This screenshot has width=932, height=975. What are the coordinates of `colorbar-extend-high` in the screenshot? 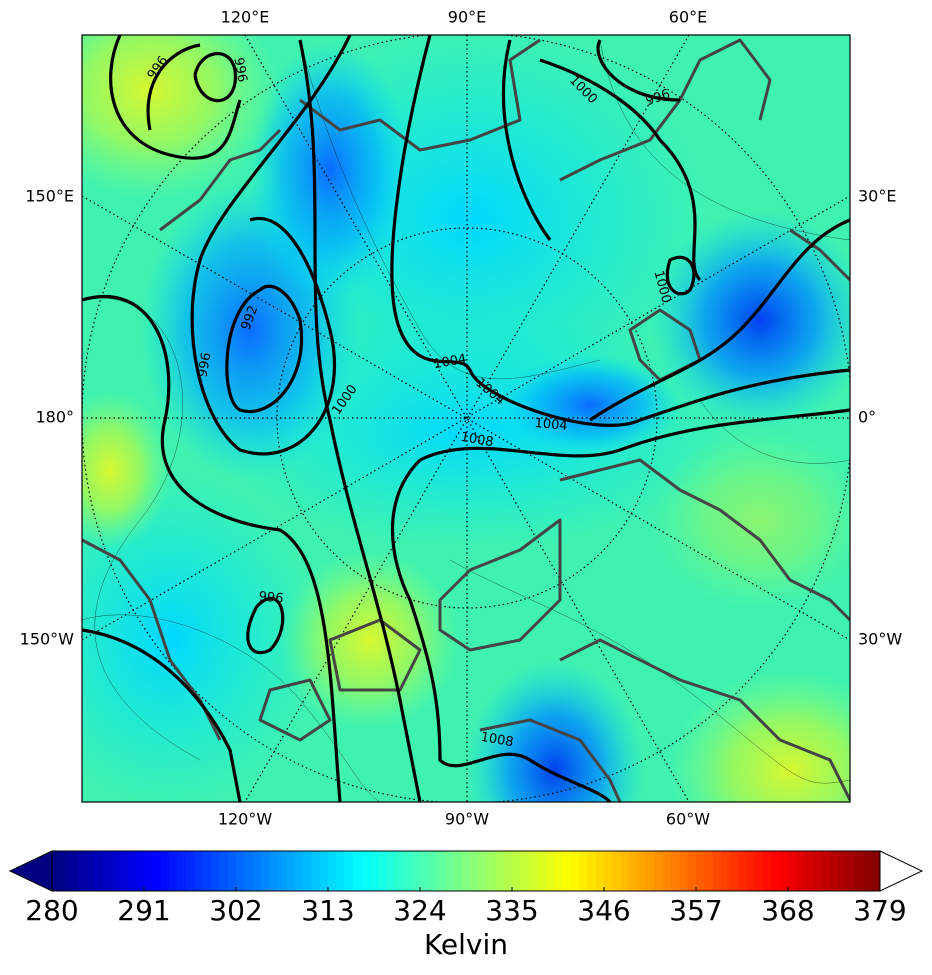 It's located at (901, 871).